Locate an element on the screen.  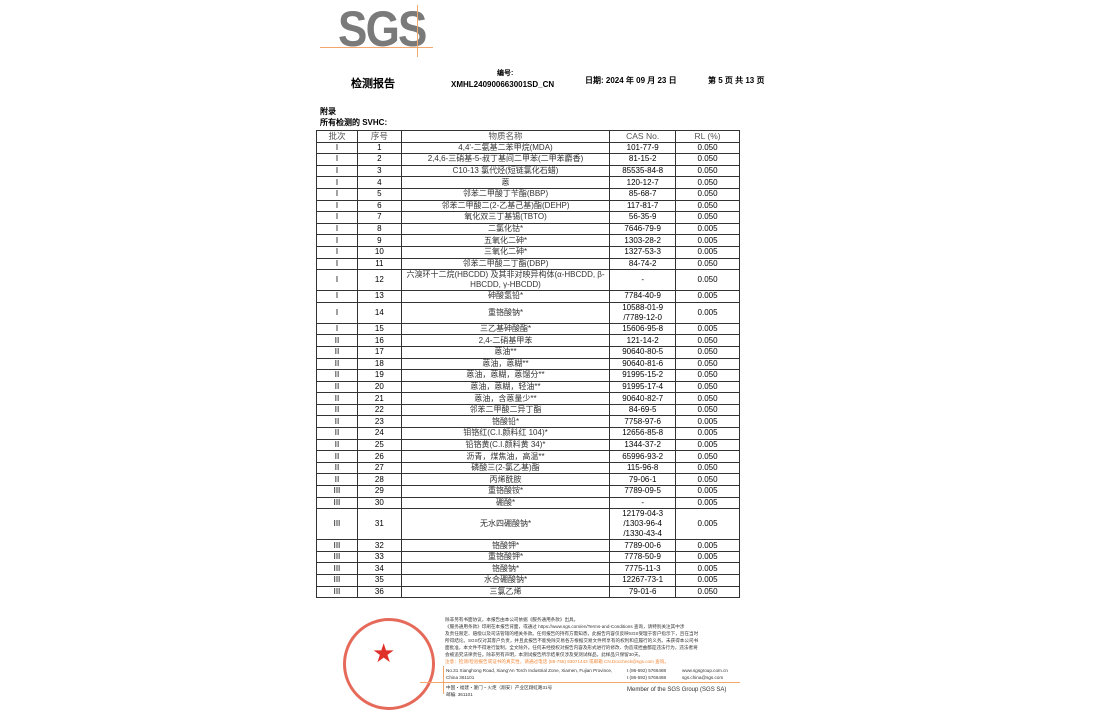
col-substance: 物质名称 is located at coordinates (505, 136).